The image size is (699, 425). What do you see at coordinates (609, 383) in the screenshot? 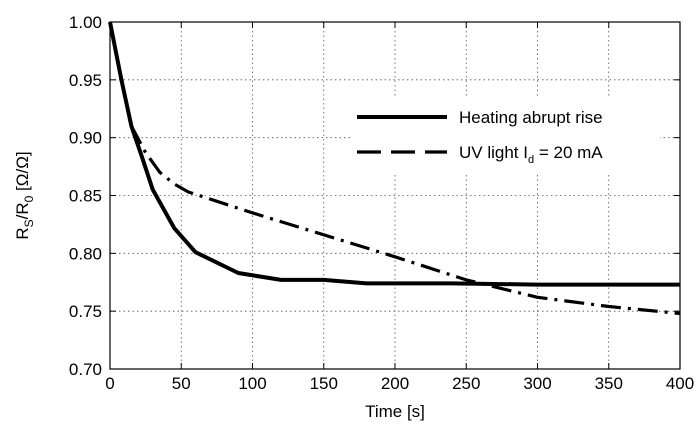
I see `x-tick-label: 350` at bounding box center [609, 383].